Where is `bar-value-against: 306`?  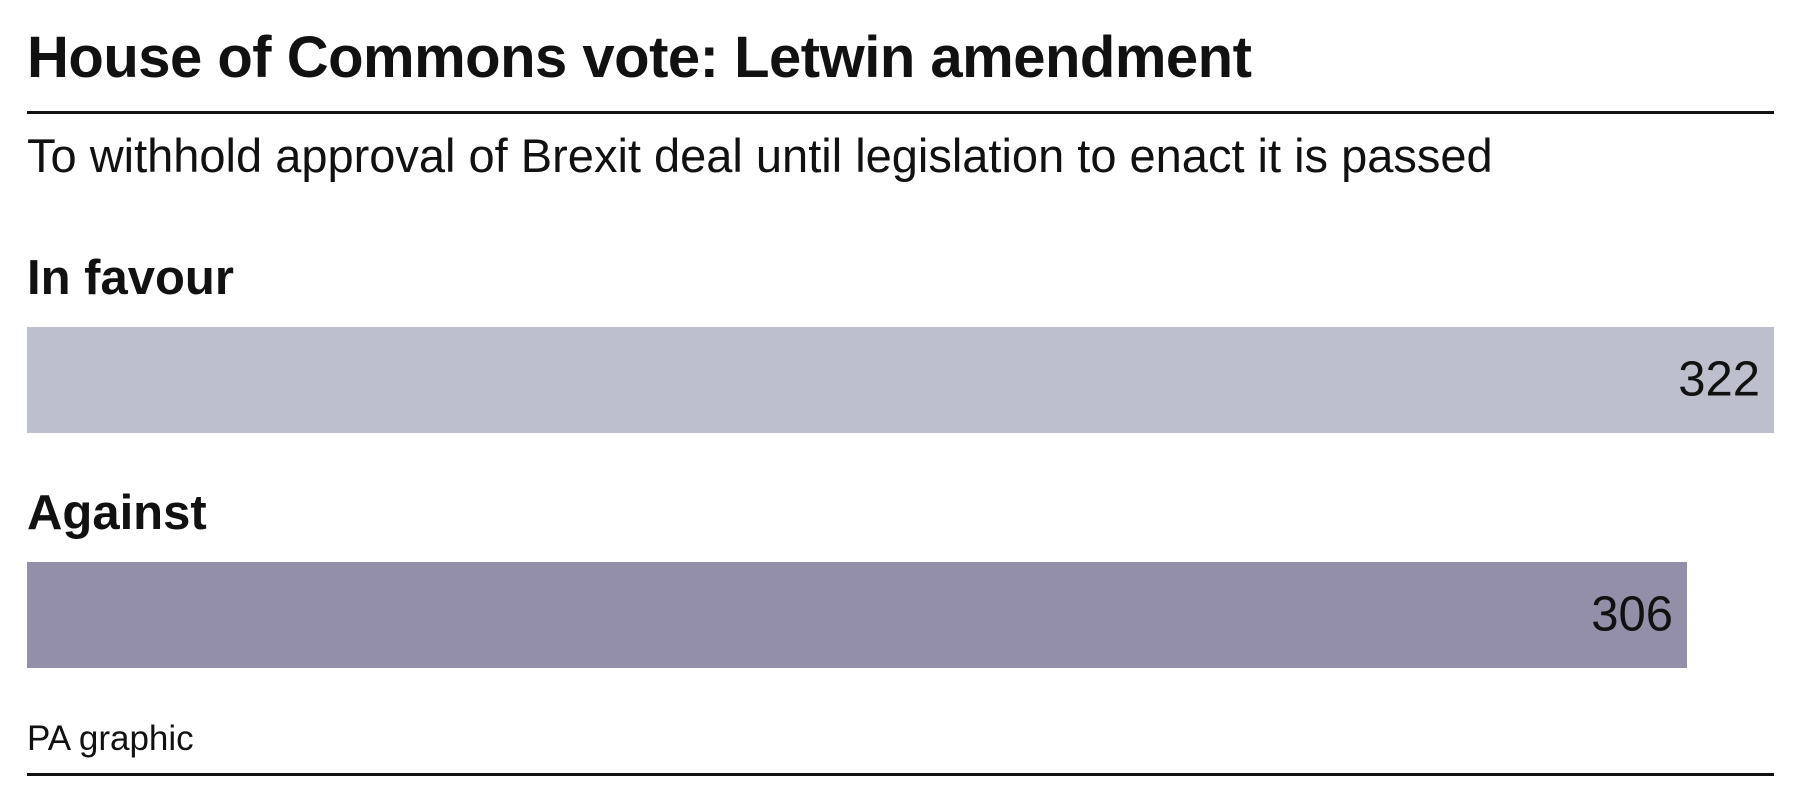
bar-value-against: 306 is located at coordinates (1632, 614).